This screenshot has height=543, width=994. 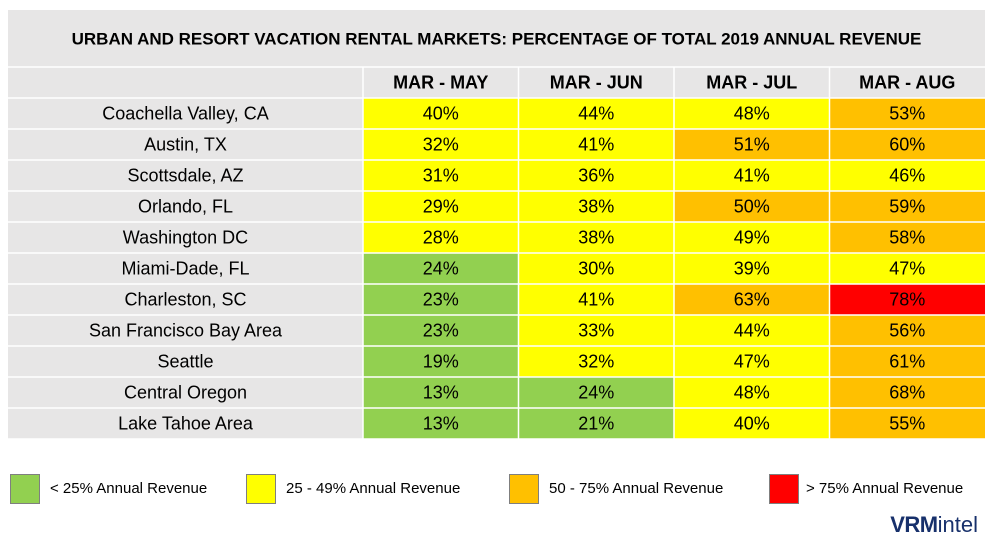 I want to click on column-header: MAR - JUN, so click(x=596, y=83).